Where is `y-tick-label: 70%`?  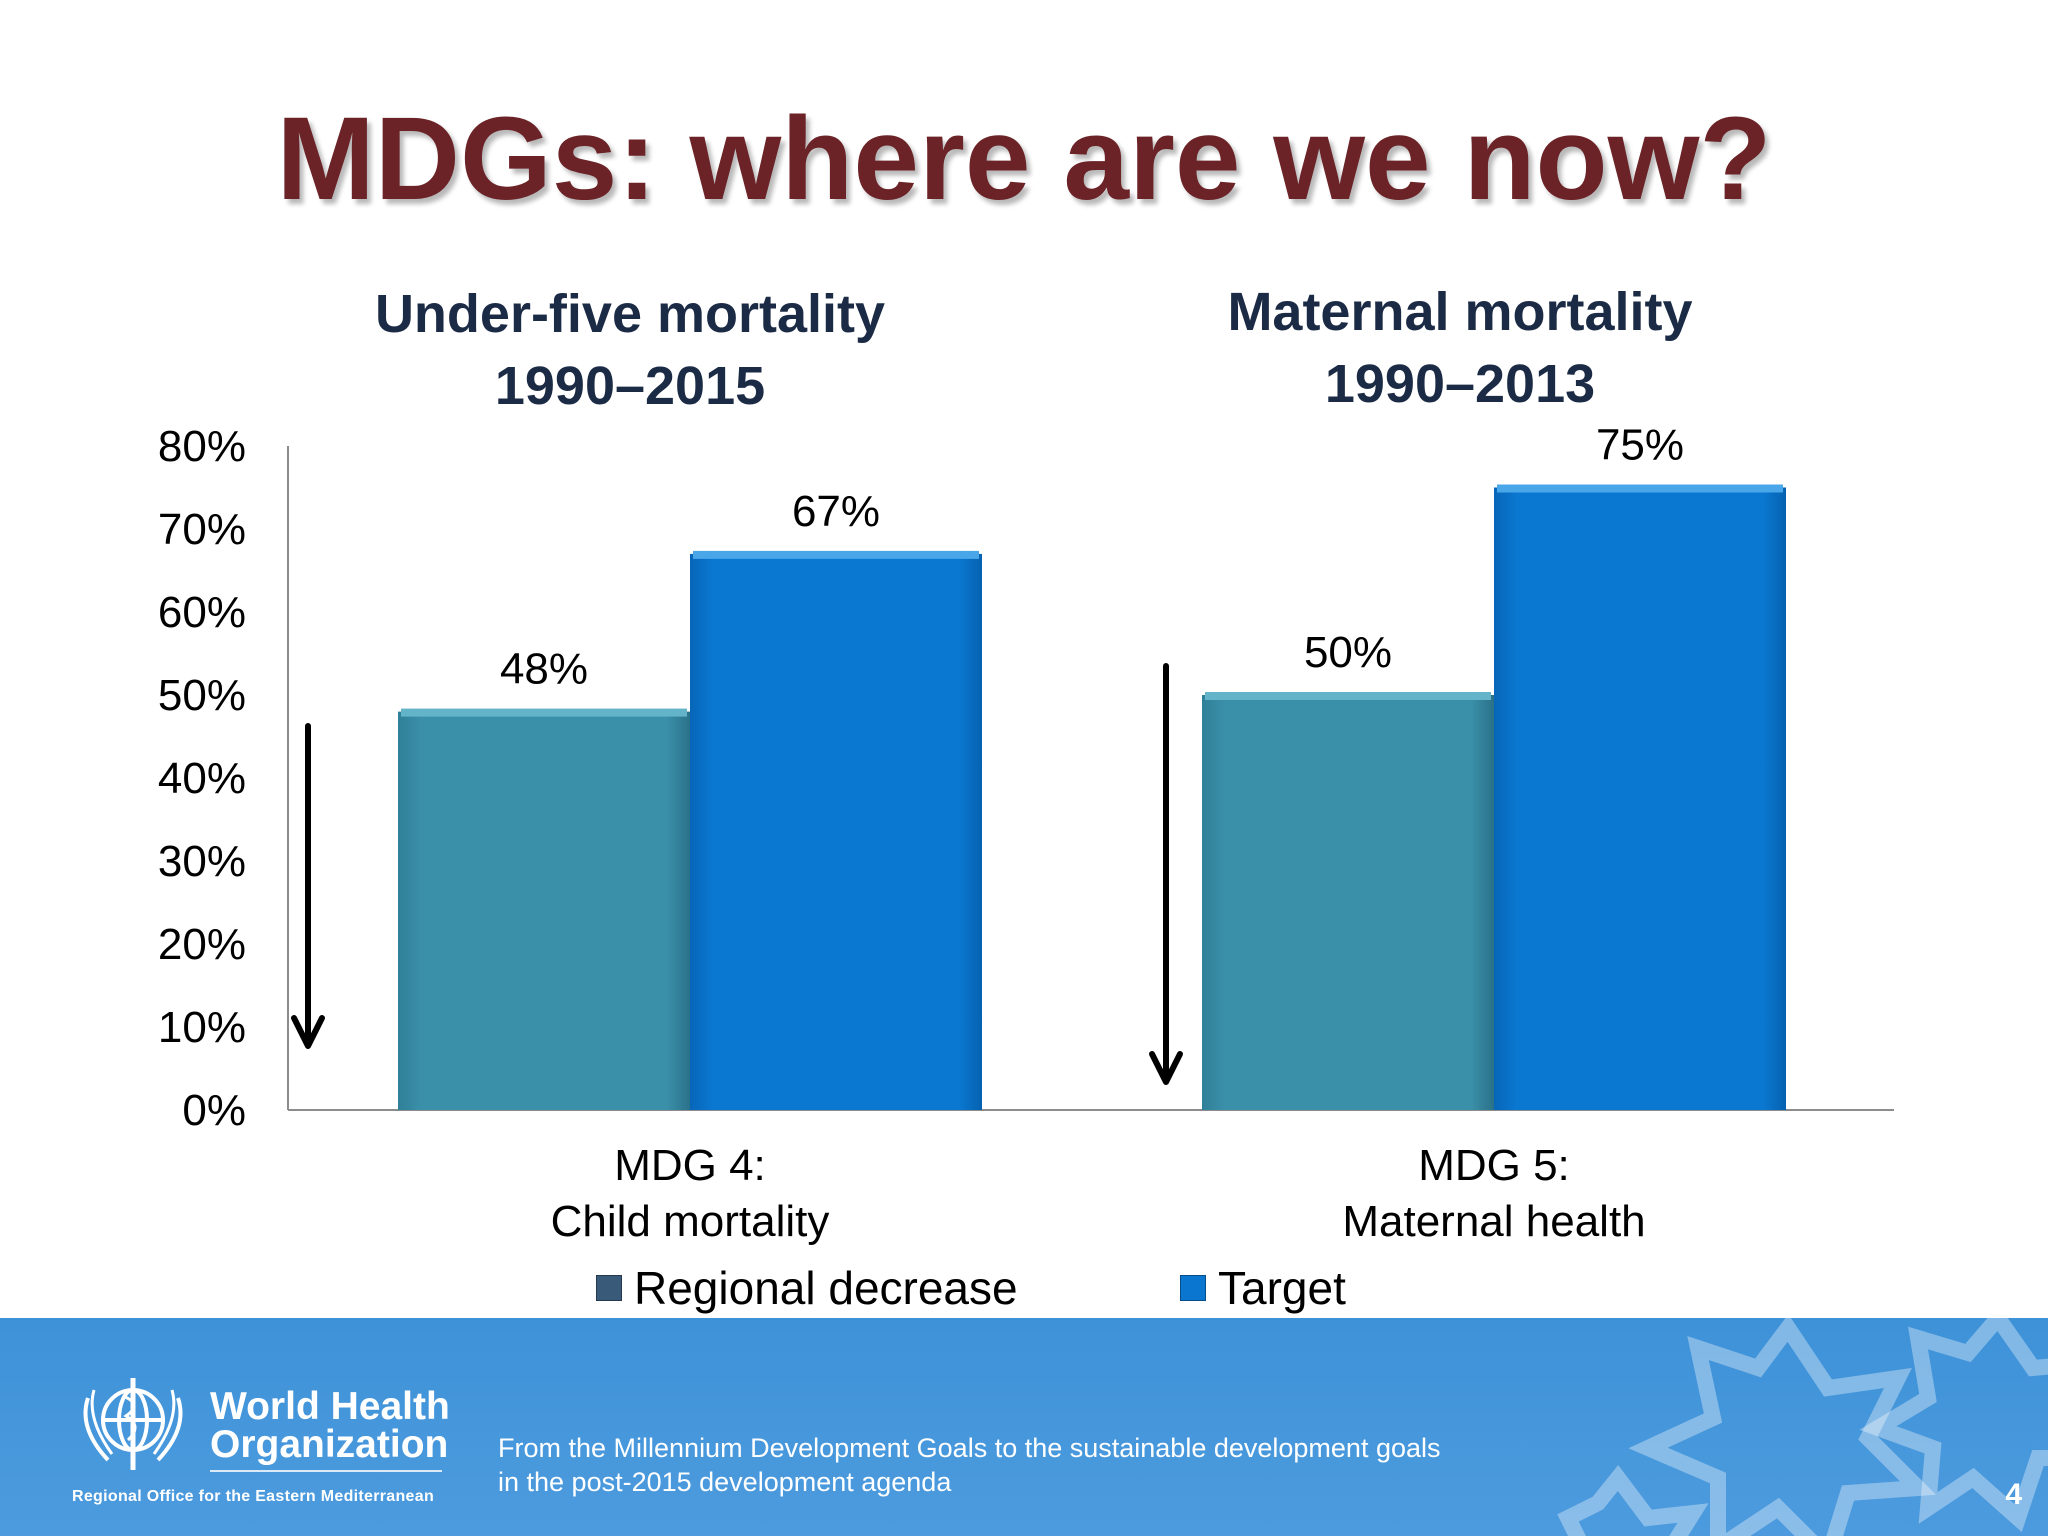
y-tick-label: 70% is located at coordinates (202, 529).